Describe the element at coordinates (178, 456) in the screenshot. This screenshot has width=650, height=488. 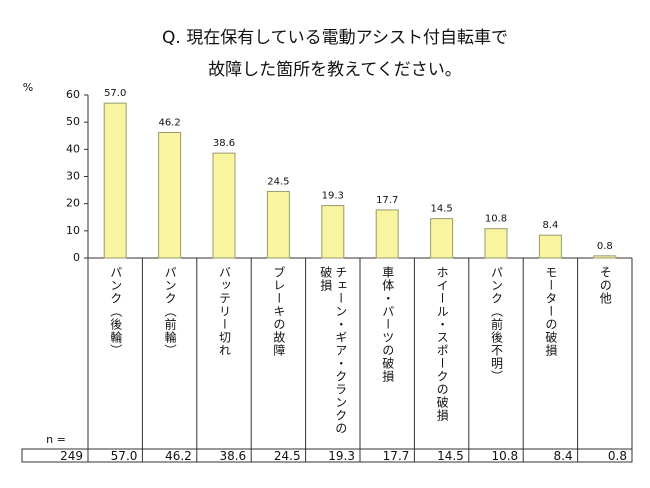
I see `table-value: 46.2` at that location.